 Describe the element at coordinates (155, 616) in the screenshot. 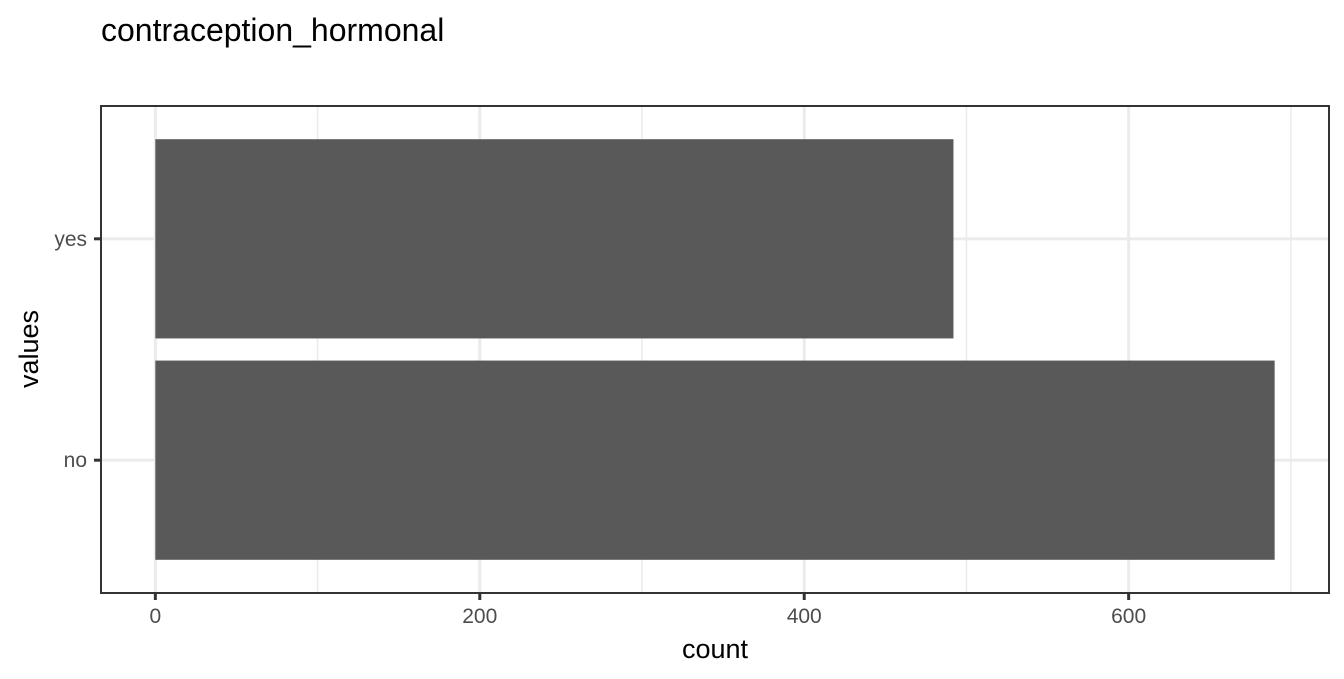

I see `x-tick-label: 0` at that location.